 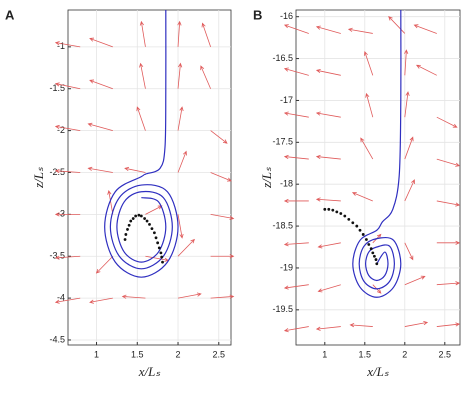 What do you see at coordinates (282, 225) in the screenshot?
I see `y-tick-label: -18.5` at bounding box center [282, 225].